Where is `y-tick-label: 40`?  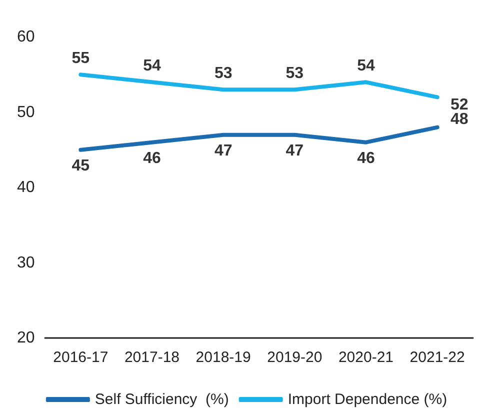 y-tick-label: 40 is located at coordinates (26, 187).